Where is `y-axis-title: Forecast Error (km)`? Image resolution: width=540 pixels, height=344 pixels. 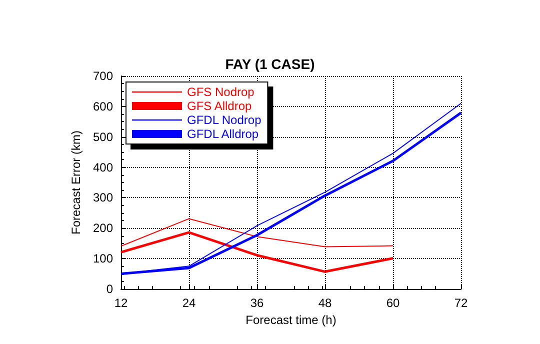
y-axis-title: Forecast Error (km) is located at coordinates (76, 182).